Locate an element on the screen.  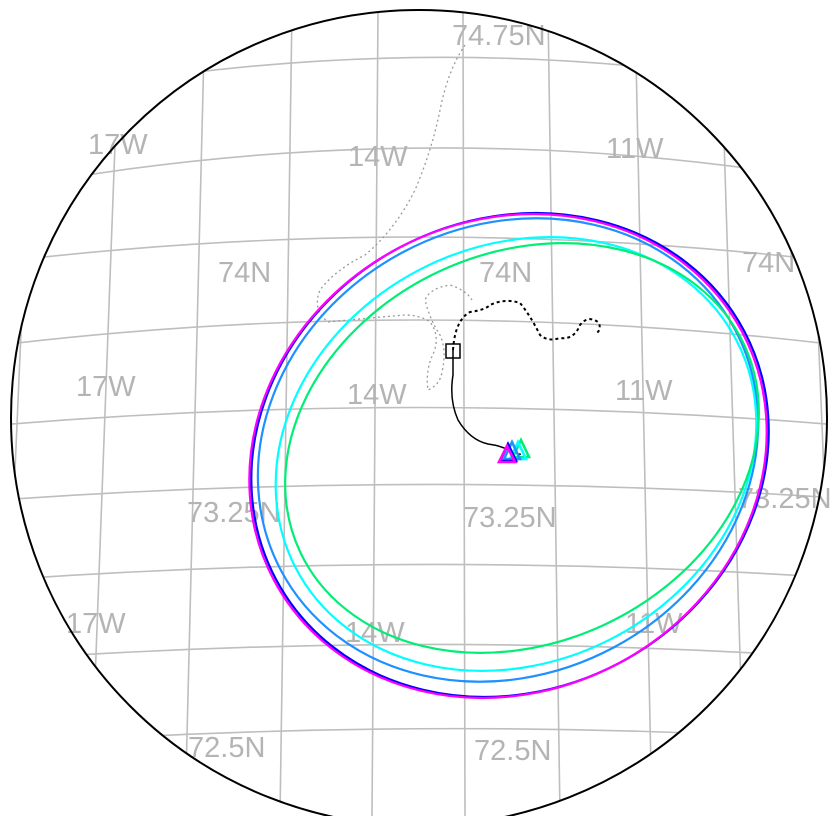
end-triangles is located at coordinates (514, 450).